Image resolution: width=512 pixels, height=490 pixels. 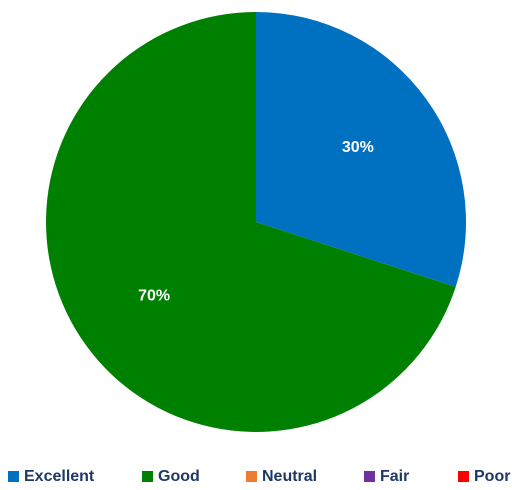 I want to click on data-label-good: 70%, so click(x=154, y=295).